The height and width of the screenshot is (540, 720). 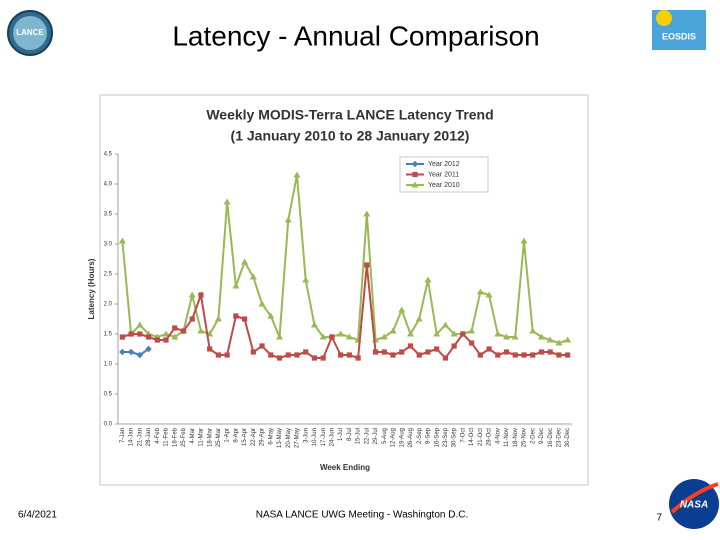 I want to click on x-tick-label: 22-Jul, so click(x=367, y=436).